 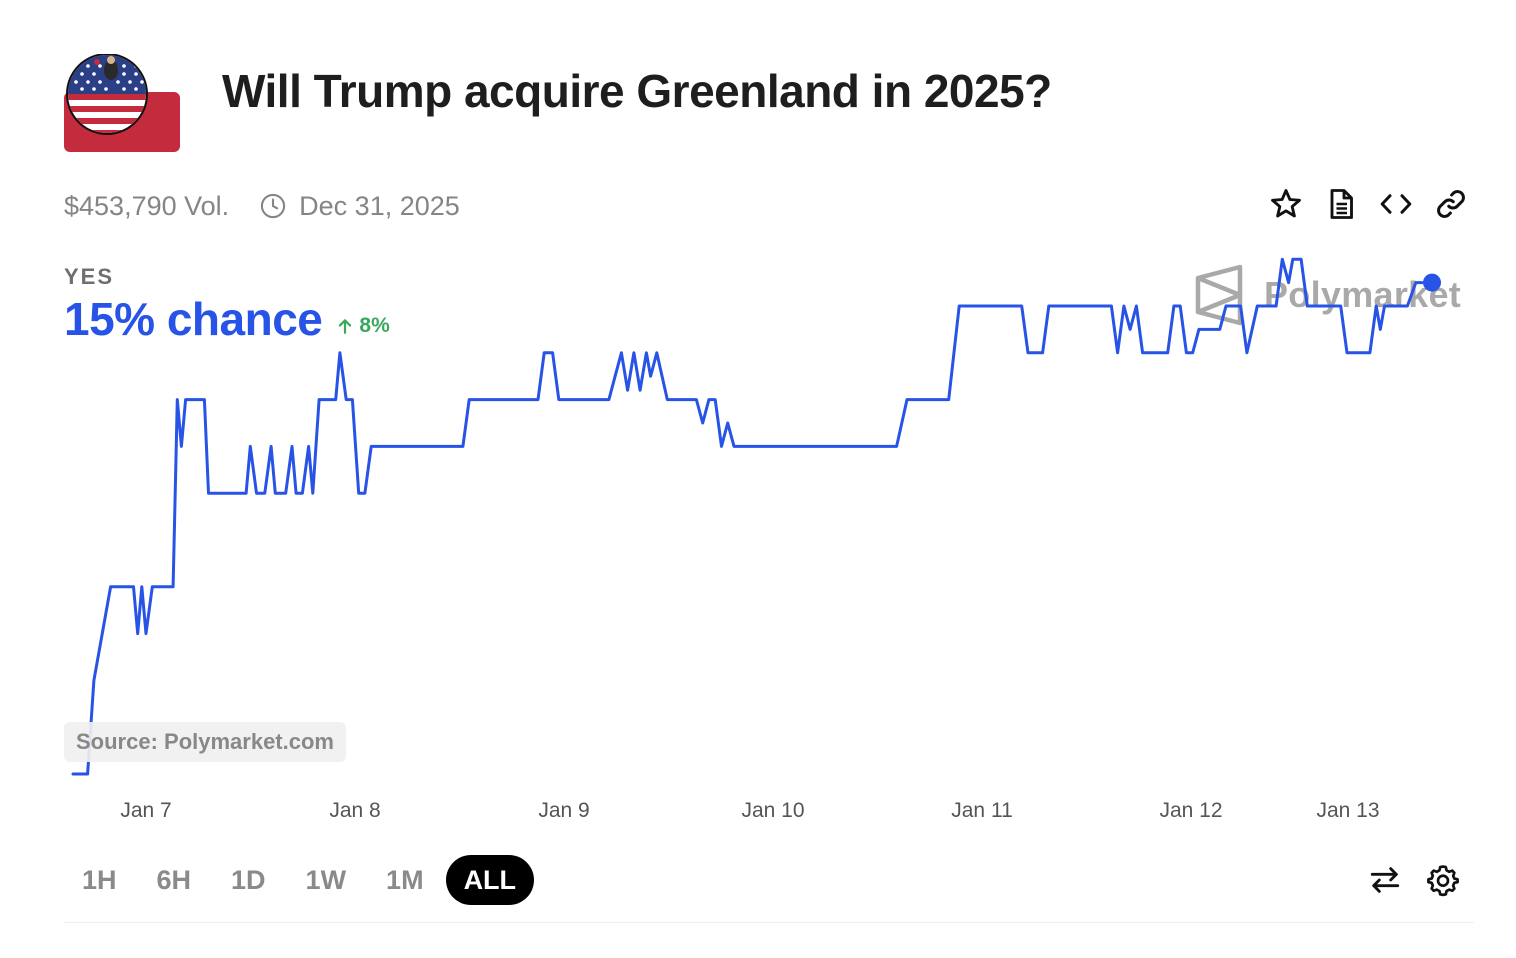 I want to click on range-tab-all: ALL, so click(x=490, y=880).